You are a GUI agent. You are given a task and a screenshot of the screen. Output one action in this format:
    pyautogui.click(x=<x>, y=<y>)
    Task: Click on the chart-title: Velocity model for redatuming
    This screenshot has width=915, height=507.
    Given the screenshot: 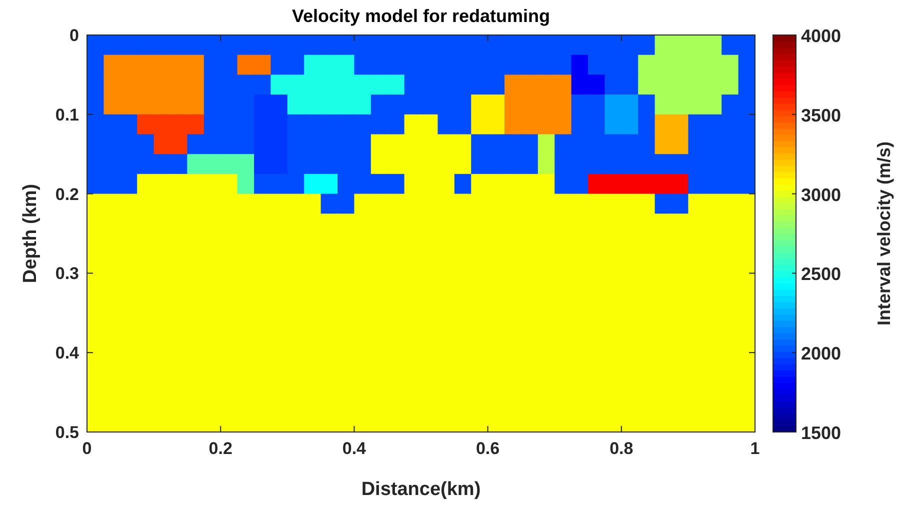 What is the action you would take?
    pyautogui.click(x=421, y=16)
    